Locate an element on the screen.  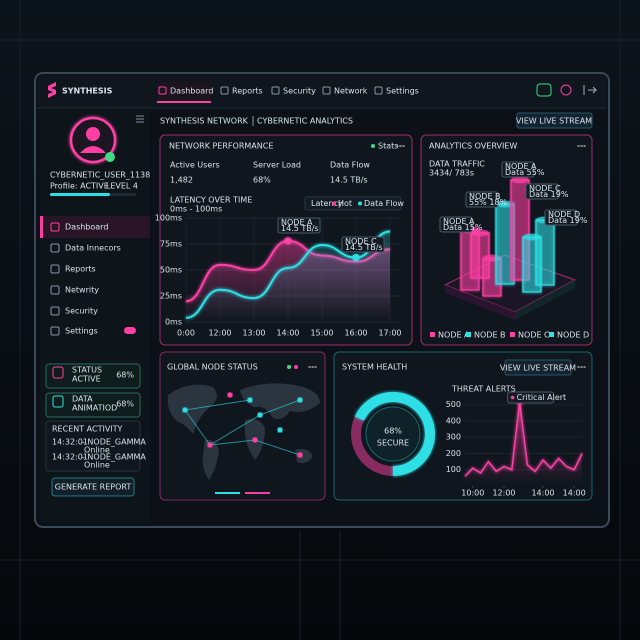
annotation-name: NODE A is located at coordinates (297, 222).